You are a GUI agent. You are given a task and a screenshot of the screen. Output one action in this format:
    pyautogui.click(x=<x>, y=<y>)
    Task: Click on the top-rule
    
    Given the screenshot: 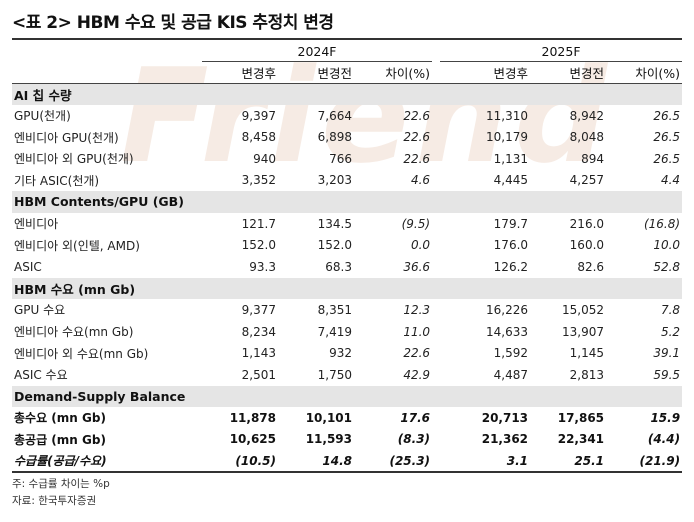 What is the action you would take?
    pyautogui.click(x=347, y=39)
    